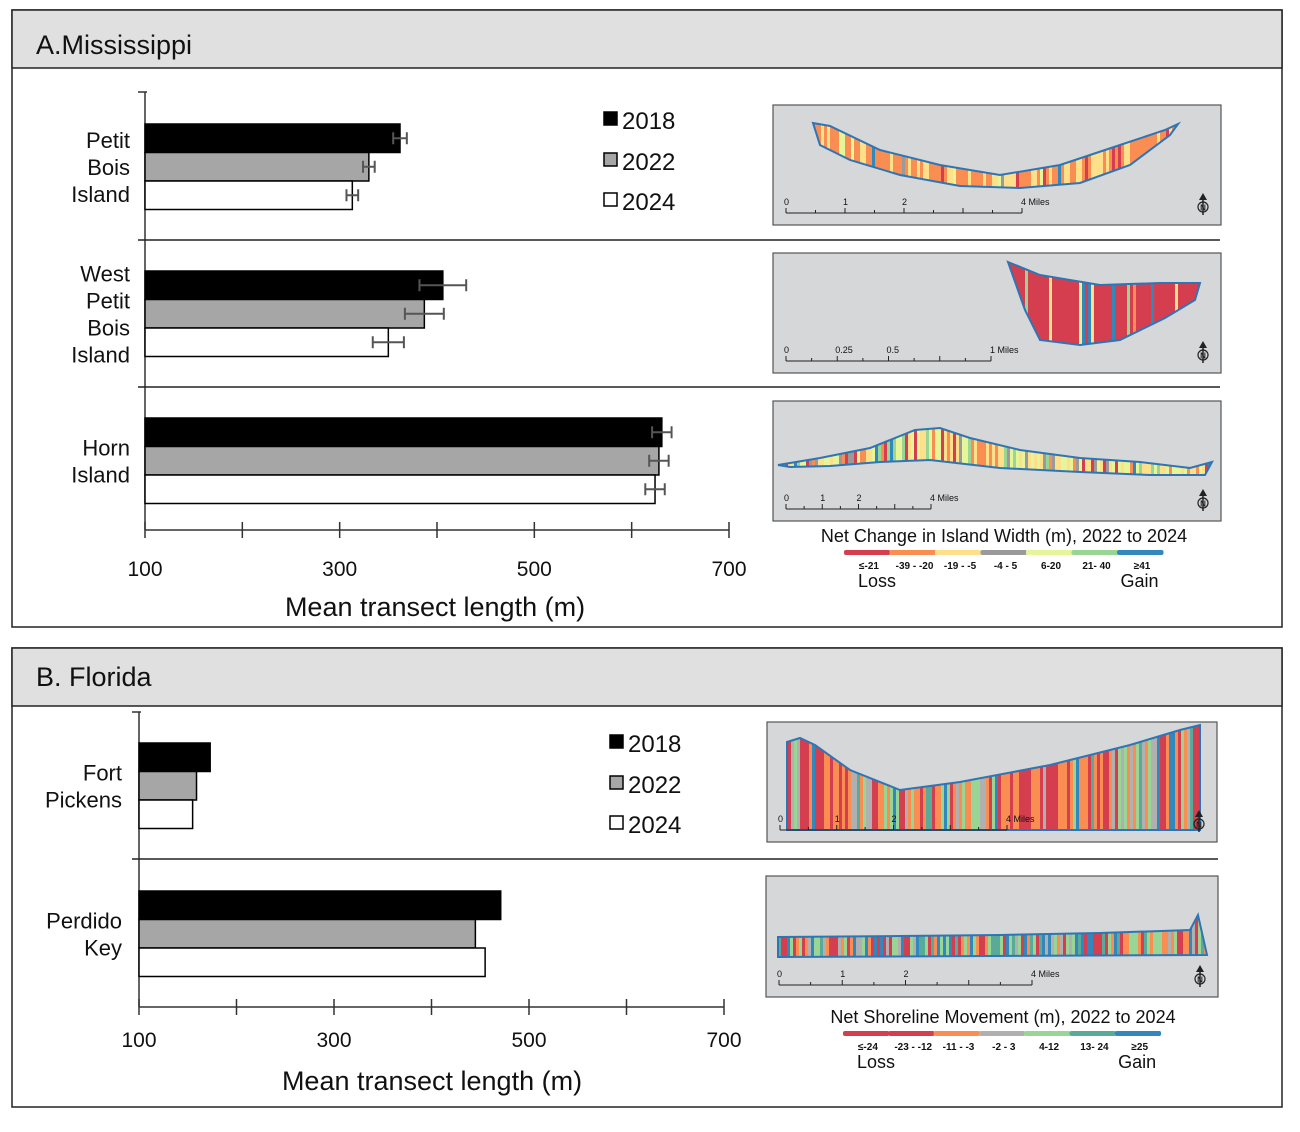  Describe the element at coordinates (102, 772) in the screenshot. I see `category-label: Fort` at that location.